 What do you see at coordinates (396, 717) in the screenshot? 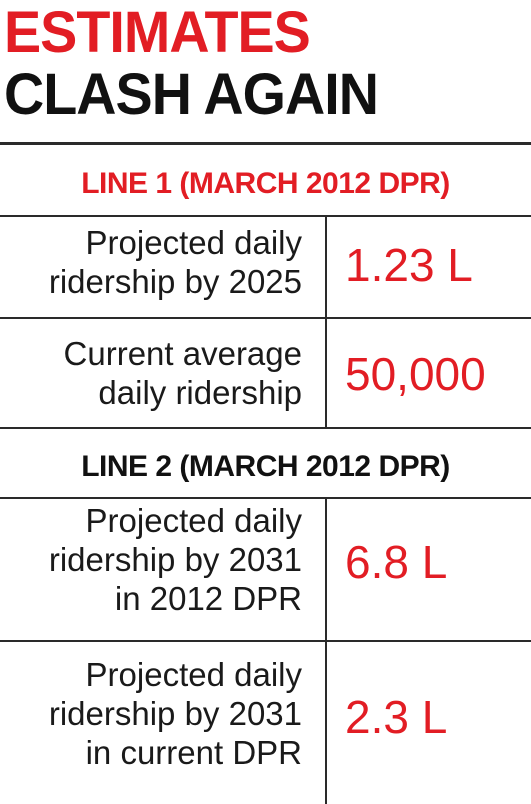
I see `row-value: 2.3 L` at bounding box center [396, 717].